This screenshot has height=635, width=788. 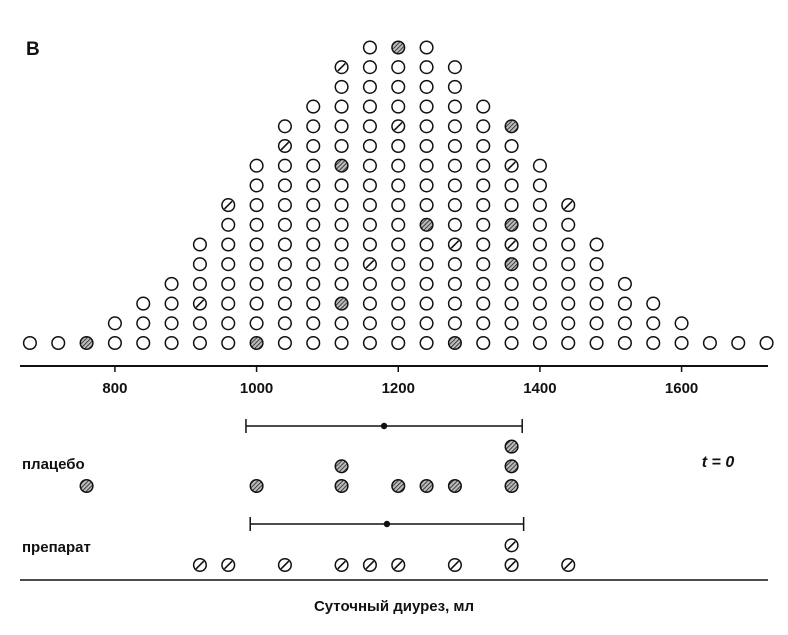 What do you see at coordinates (53, 464) in the screenshot?
I see `group-label: плацебо` at bounding box center [53, 464].